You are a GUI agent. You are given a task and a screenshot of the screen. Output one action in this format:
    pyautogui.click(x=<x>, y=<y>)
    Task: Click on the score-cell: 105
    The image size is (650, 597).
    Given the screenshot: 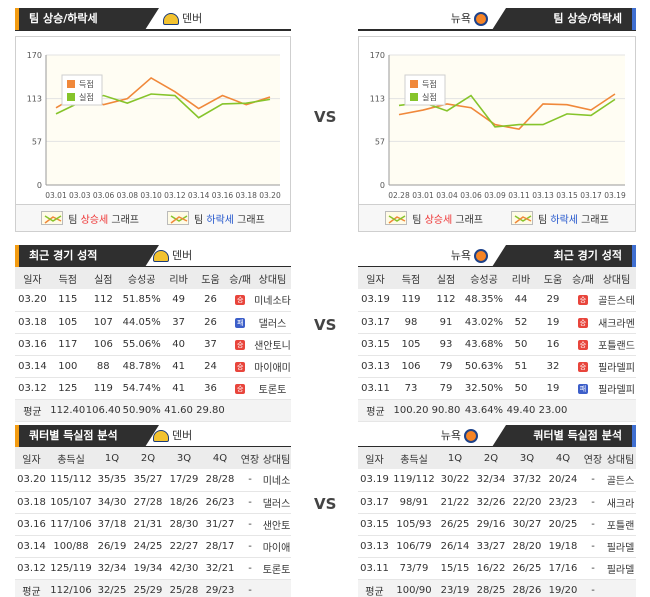 What is the action you would take?
    pyautogui.click(x=411, y=344)
    